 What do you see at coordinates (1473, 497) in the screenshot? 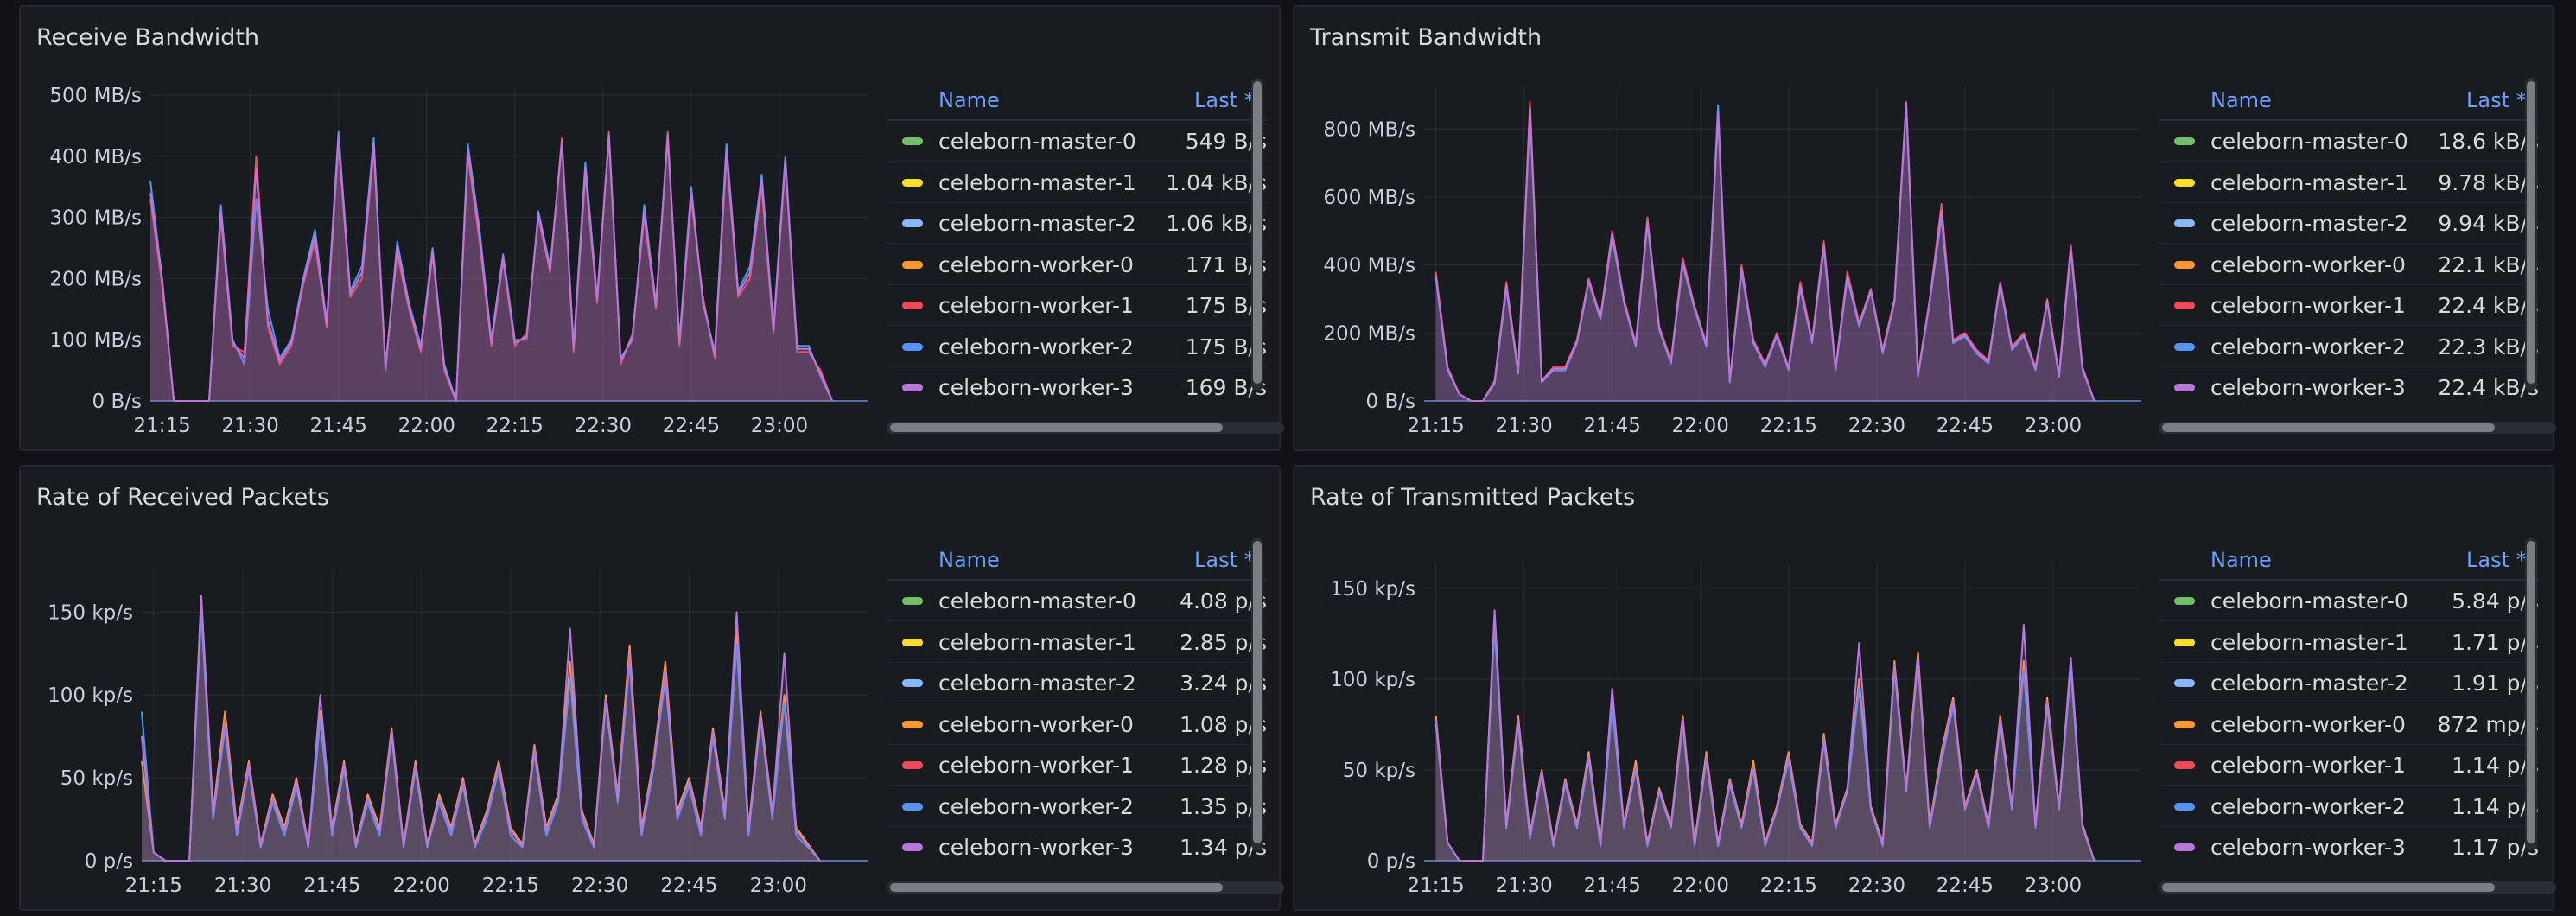
I see `panel-title: Rate of Transmitted Packets` at bounding box center [1473, 497].